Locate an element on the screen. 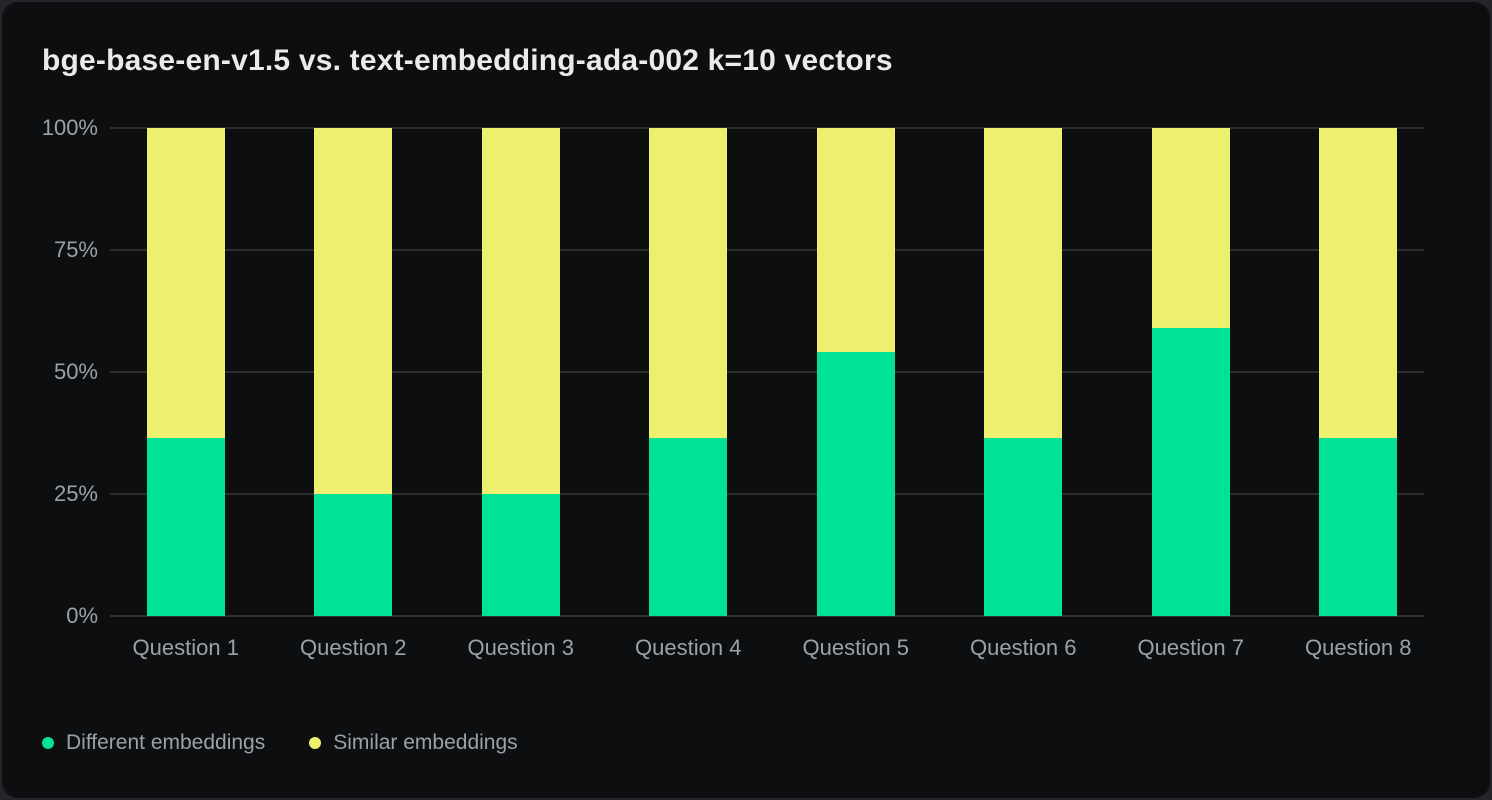 This screenshot has width=1492, height=800. legend-item-similar-embeddings: Similar embeddings is located at coordinates (413, 742).